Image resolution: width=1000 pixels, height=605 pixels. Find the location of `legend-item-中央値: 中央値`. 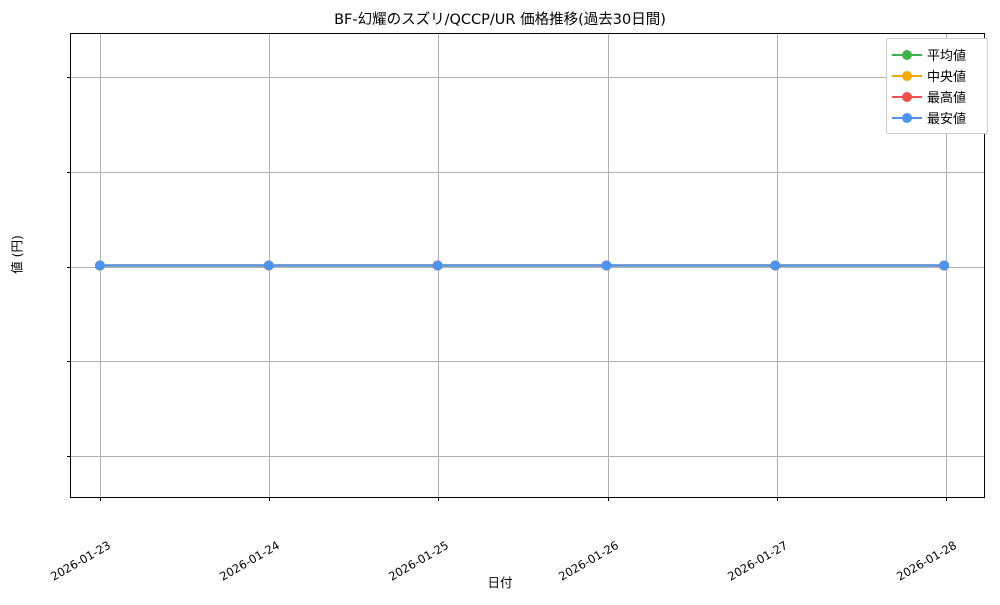

legend-item-中央値: 中央値 is located at coordinates (936, 75).